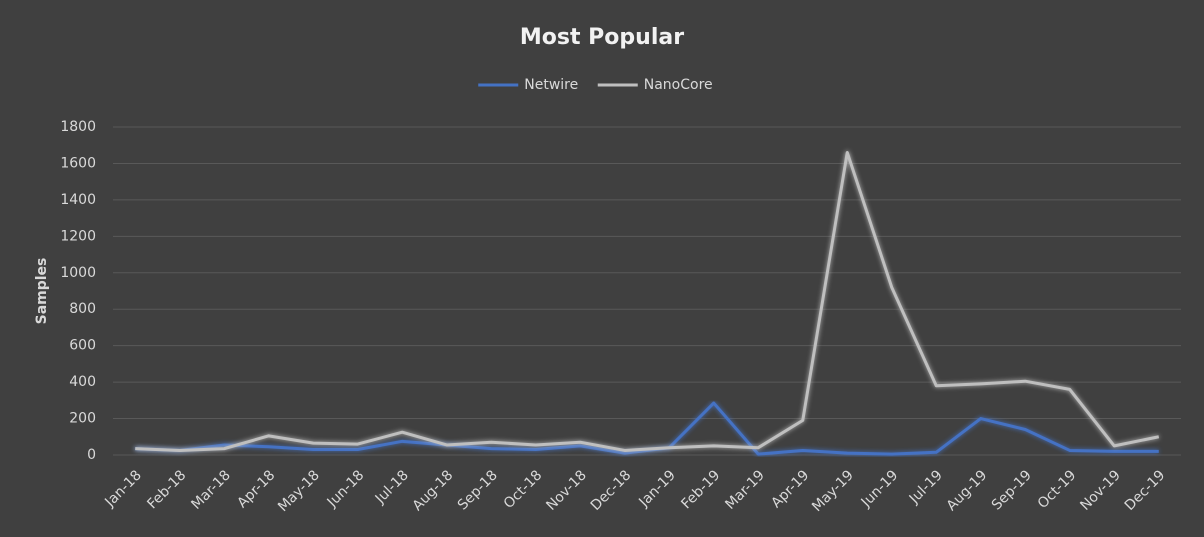  Describe the element at coordinates (78, 127) in the screenshot. I see `y-tick-label: 1800` at that location.